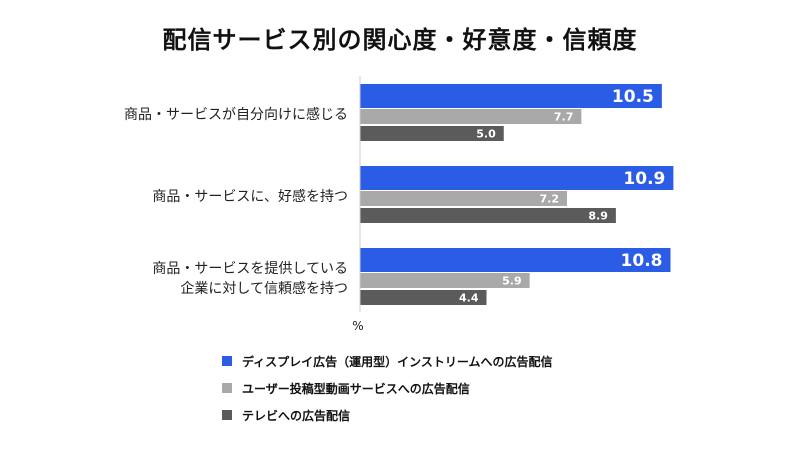  What do you see at coordinates (227, 415) in the screenshot?
I see `legend-swatch-tv` at bounding box center [227, 415].